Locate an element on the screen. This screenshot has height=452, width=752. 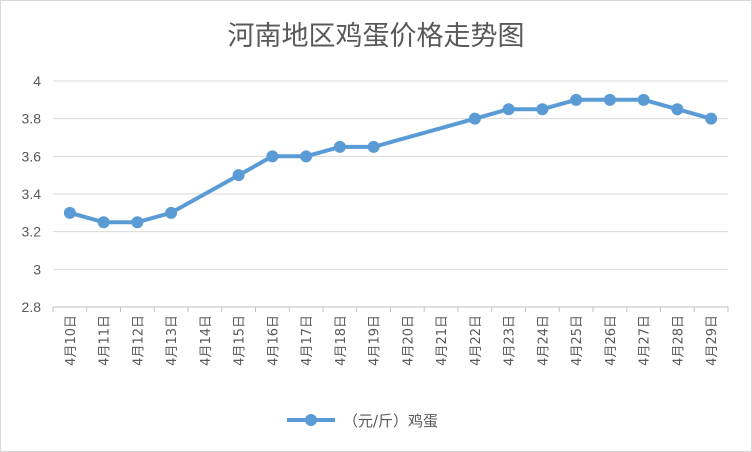
y-tick-label: 3.6 is located at coordinates (32, 156).